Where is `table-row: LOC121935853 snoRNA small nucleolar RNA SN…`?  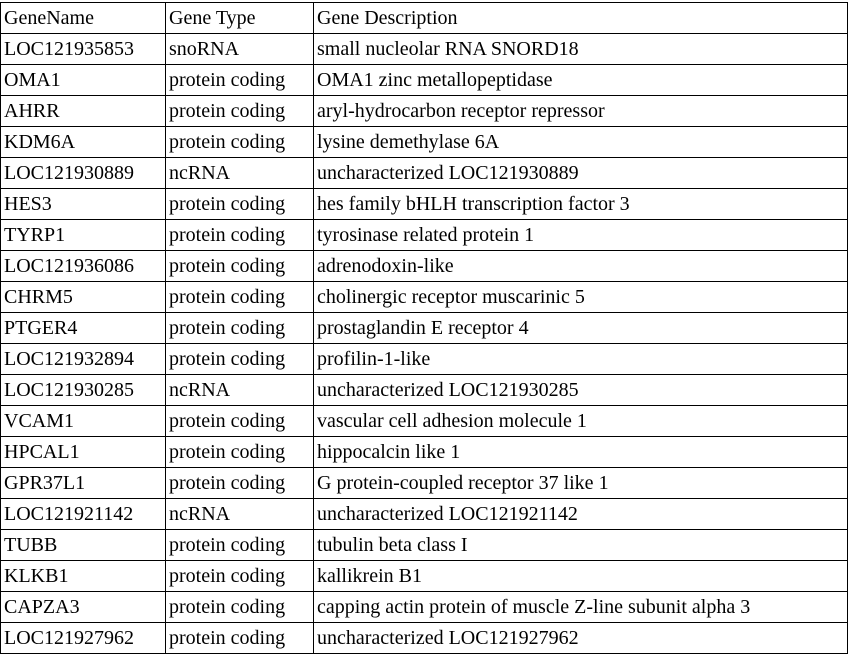 table-row: LOC121935853 snoRNA small nucleolar RNA SN… is located at coordinates (424, 49).